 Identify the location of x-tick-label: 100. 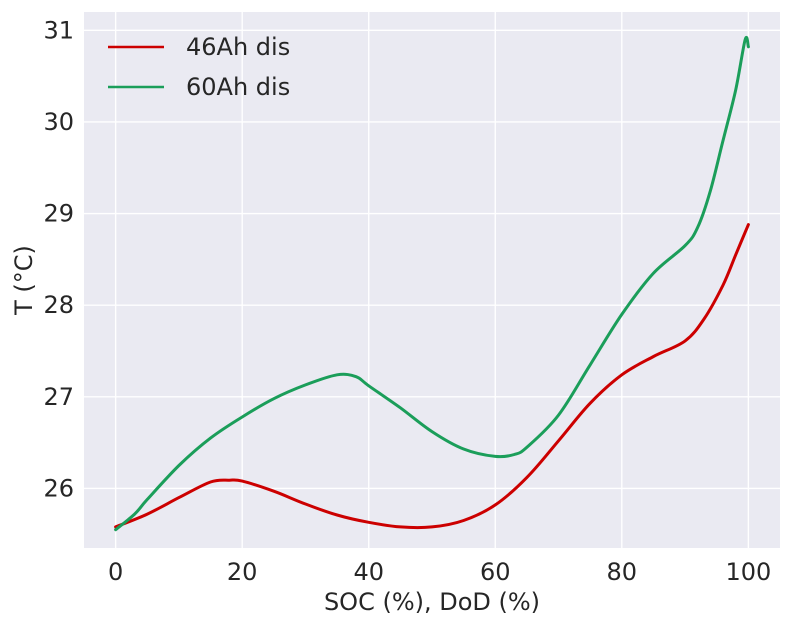
(748, 572).